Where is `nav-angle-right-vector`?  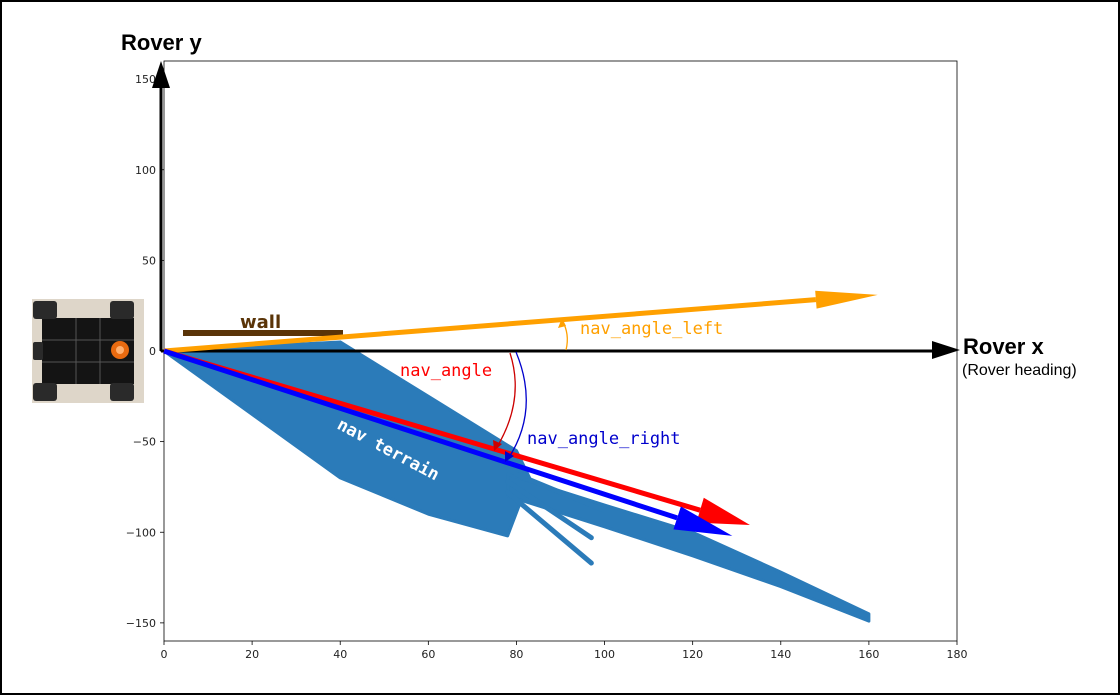
nav-angle-right-vector is located at coordinates (420, 434).